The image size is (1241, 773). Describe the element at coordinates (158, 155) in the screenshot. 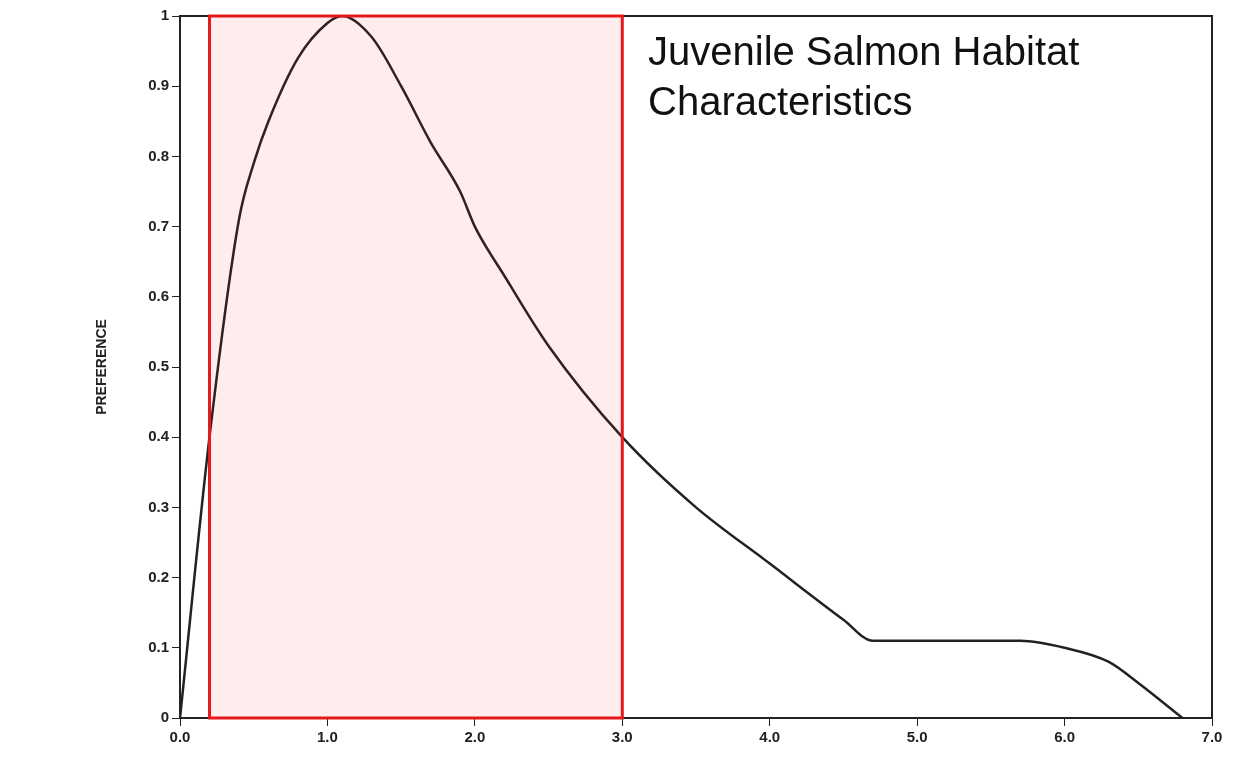

I see `y-tick-label: 0.8` at that location.